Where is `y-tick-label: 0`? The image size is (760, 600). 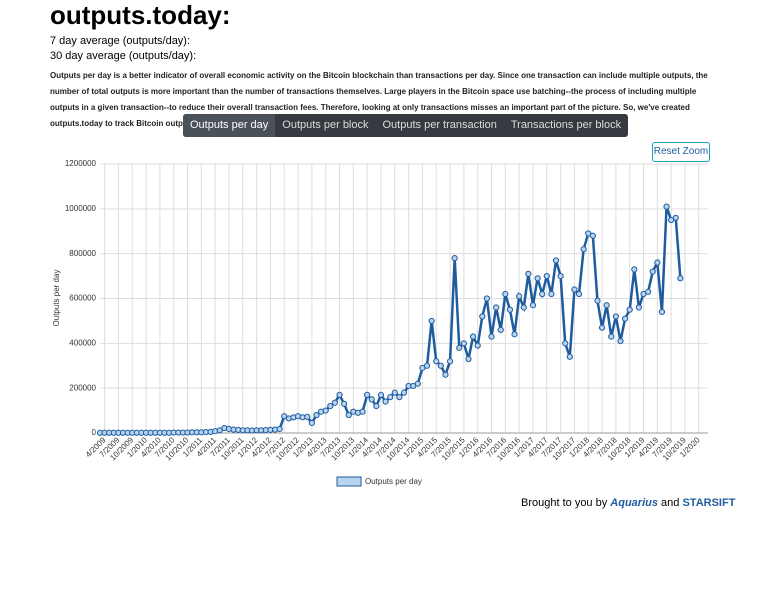
y-tick-label: 0 is located at coordinates (94, 432).